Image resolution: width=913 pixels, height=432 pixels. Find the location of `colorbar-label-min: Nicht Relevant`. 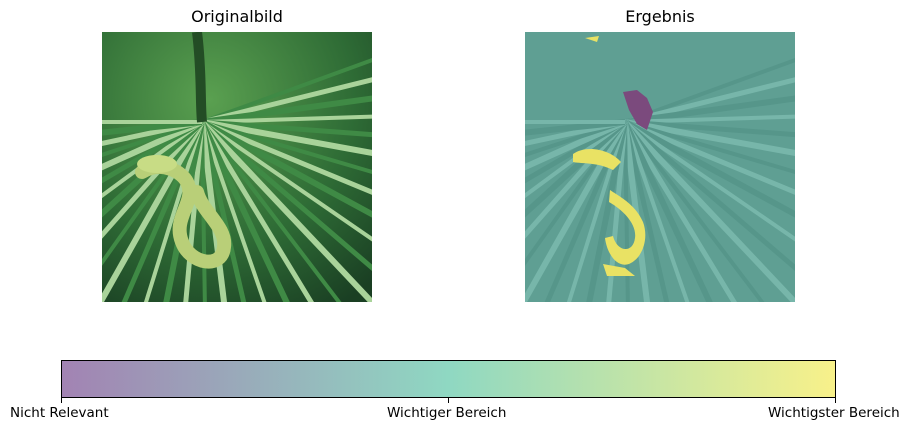

colorbar-label-min: Nicht Relevant is located at coordinates (59, 413).